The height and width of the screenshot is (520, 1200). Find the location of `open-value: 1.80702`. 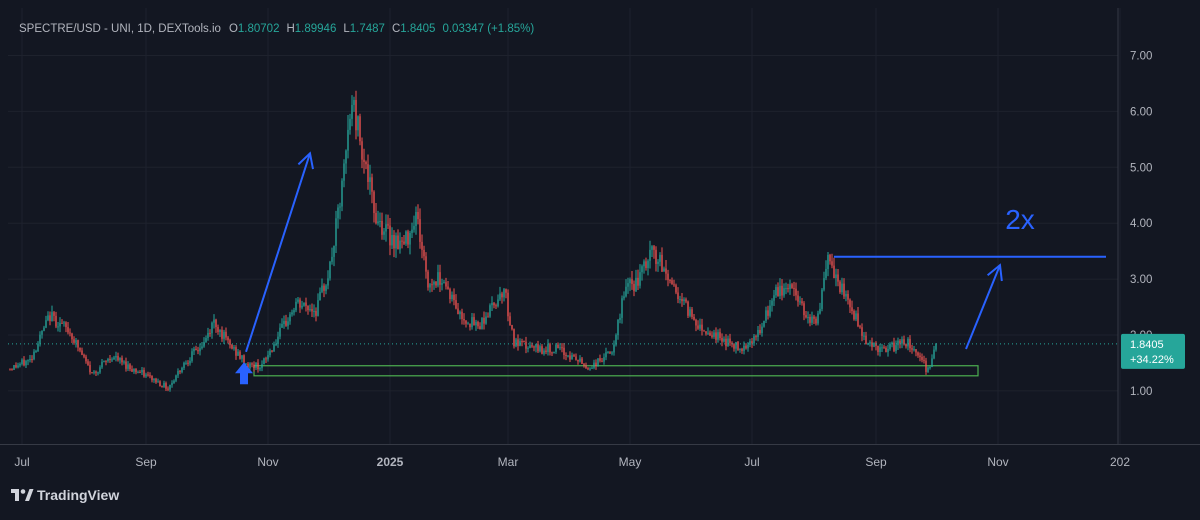

open-value: 1.80702 is located at coordinates (259, 29).